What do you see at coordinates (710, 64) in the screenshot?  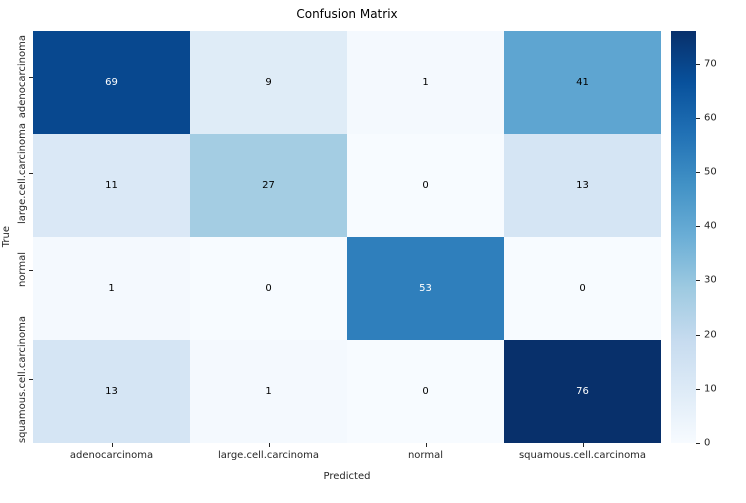 I see `colorbar-tick-label: 70` at bounding box center [710, 64].